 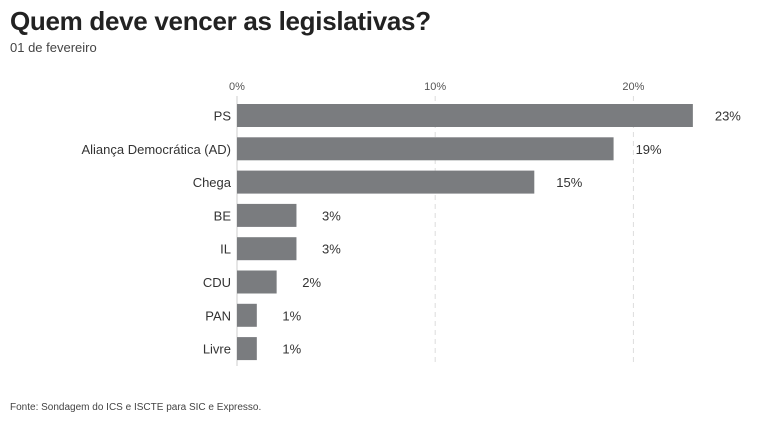 What do you see at coordinates (217, 349) in the screenshot?
I see `category-label: Livre` at bounding box center [217, 349].